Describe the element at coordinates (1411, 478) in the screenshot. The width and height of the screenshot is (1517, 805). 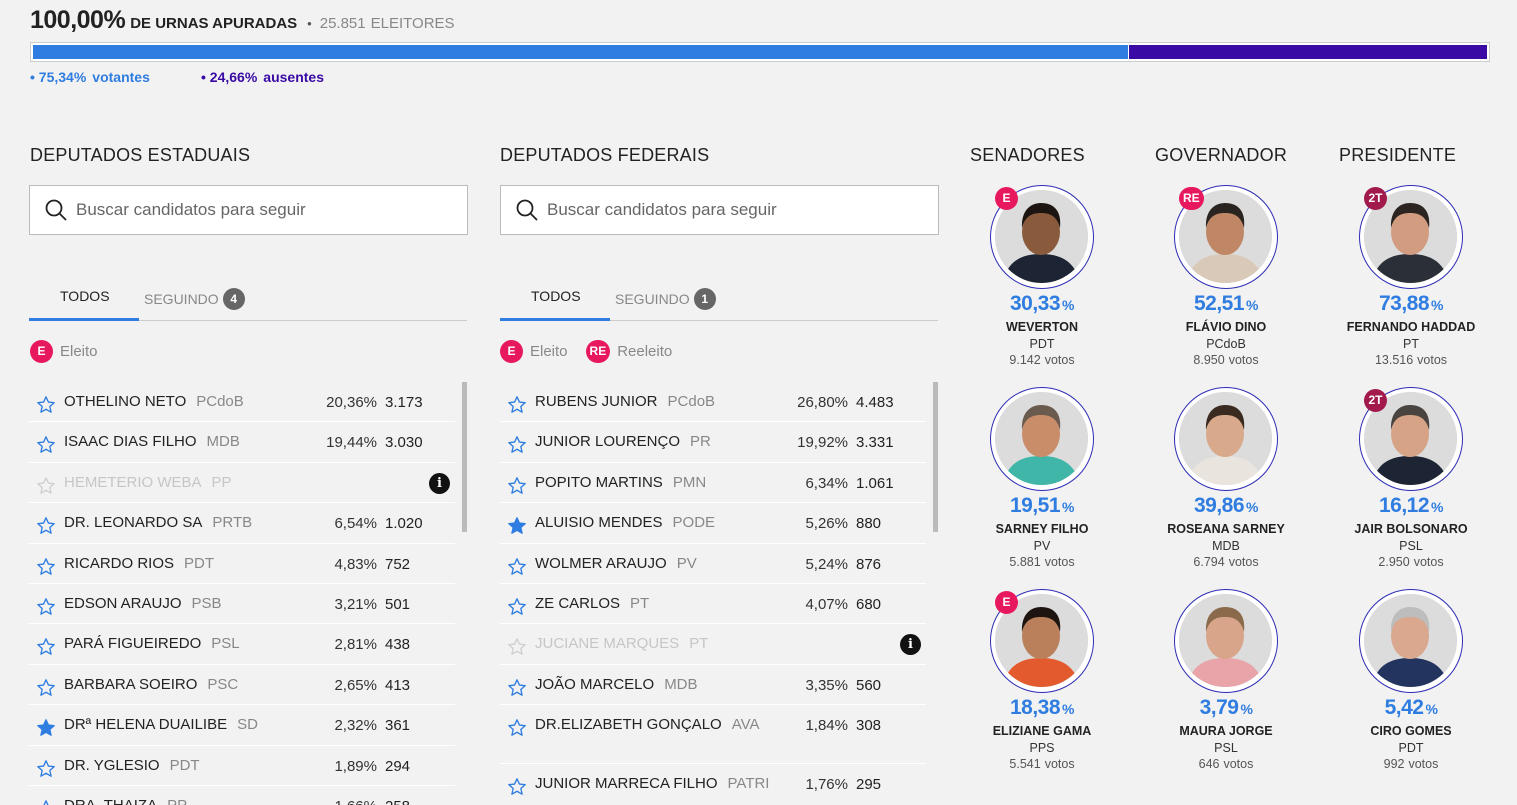
I see `candidate-card: 2T 16,12% JAIR BOLSONARO PSL 2.950 votos` at that location.